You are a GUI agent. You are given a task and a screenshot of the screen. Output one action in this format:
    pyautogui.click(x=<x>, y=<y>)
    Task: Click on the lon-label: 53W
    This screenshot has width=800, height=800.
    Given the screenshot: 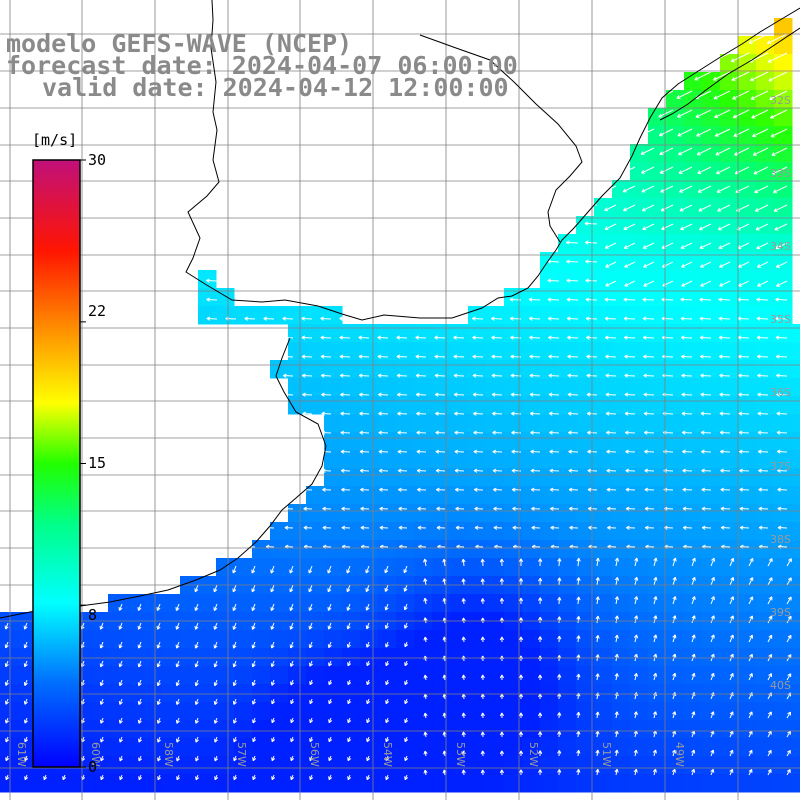 What is the action you would take?
    pyautogui.click(x=460, y=754)
    